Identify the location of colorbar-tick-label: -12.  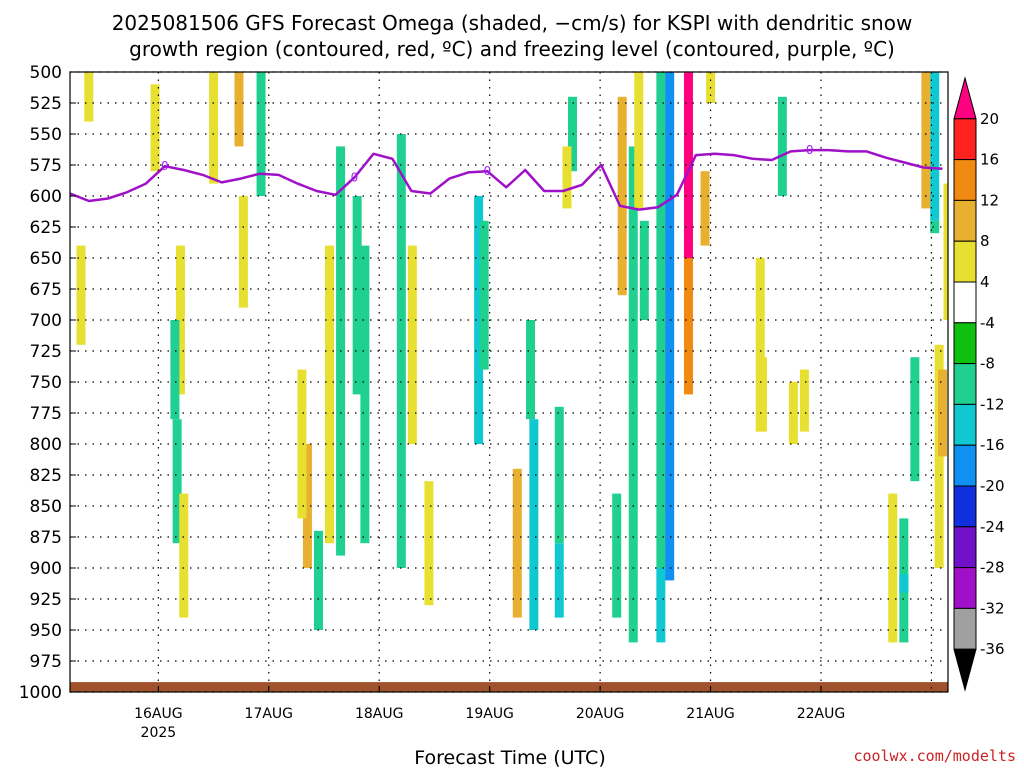
(992, 404).